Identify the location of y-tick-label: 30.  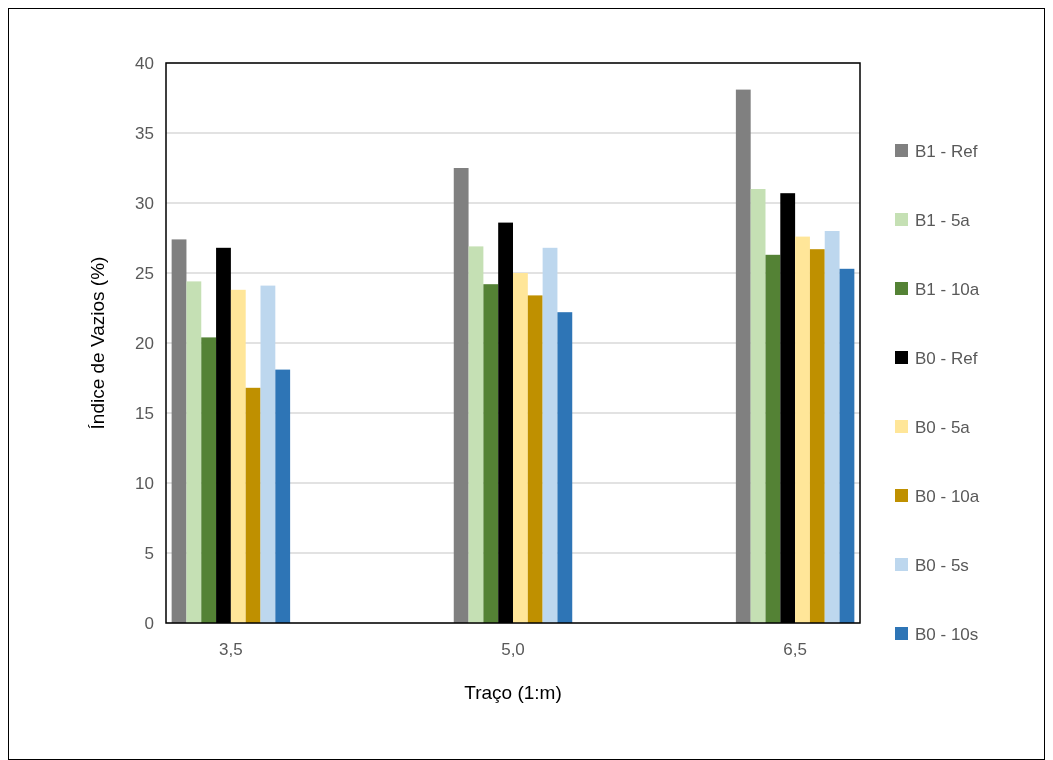
(144, 203).